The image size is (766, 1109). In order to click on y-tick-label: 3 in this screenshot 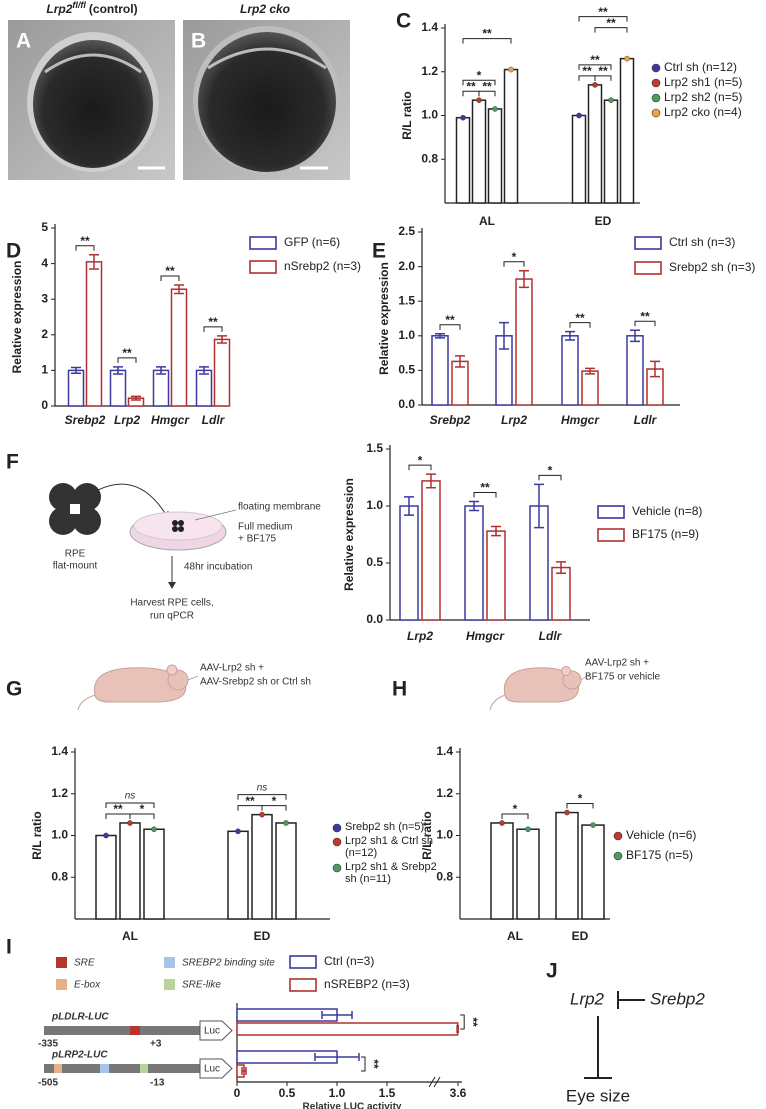, I will do `click(44, 298)`.